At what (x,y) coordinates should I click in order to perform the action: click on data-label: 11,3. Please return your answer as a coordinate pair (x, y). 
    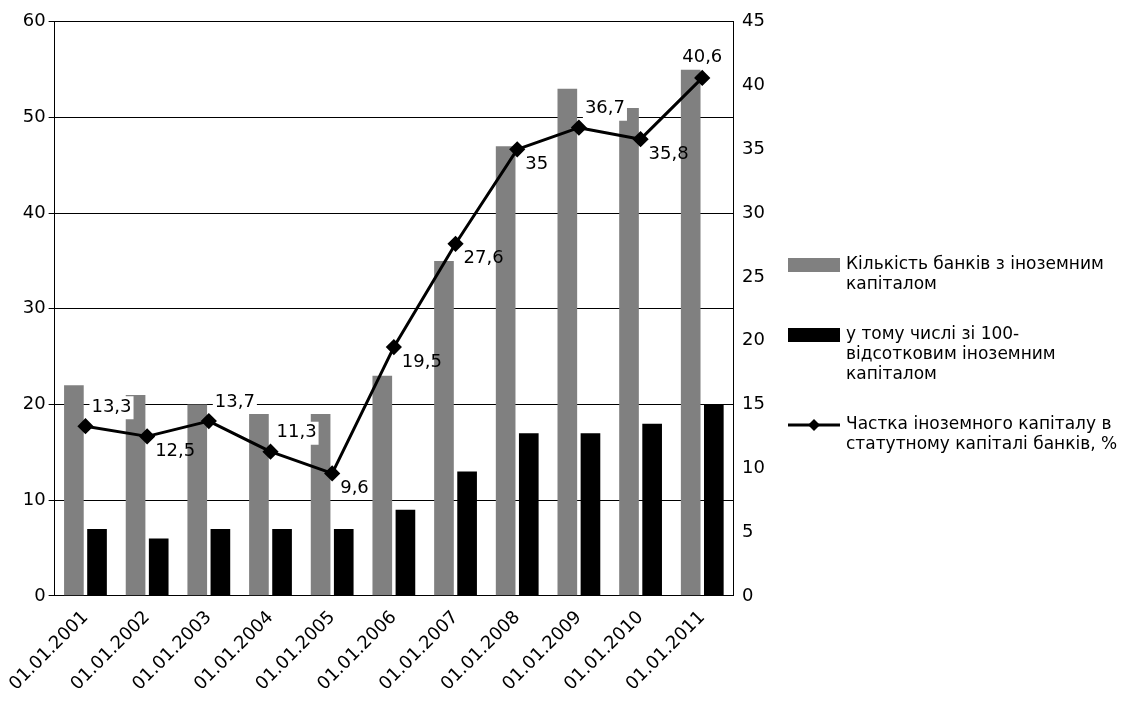
    Looking at the image, I should click on (296, 431).